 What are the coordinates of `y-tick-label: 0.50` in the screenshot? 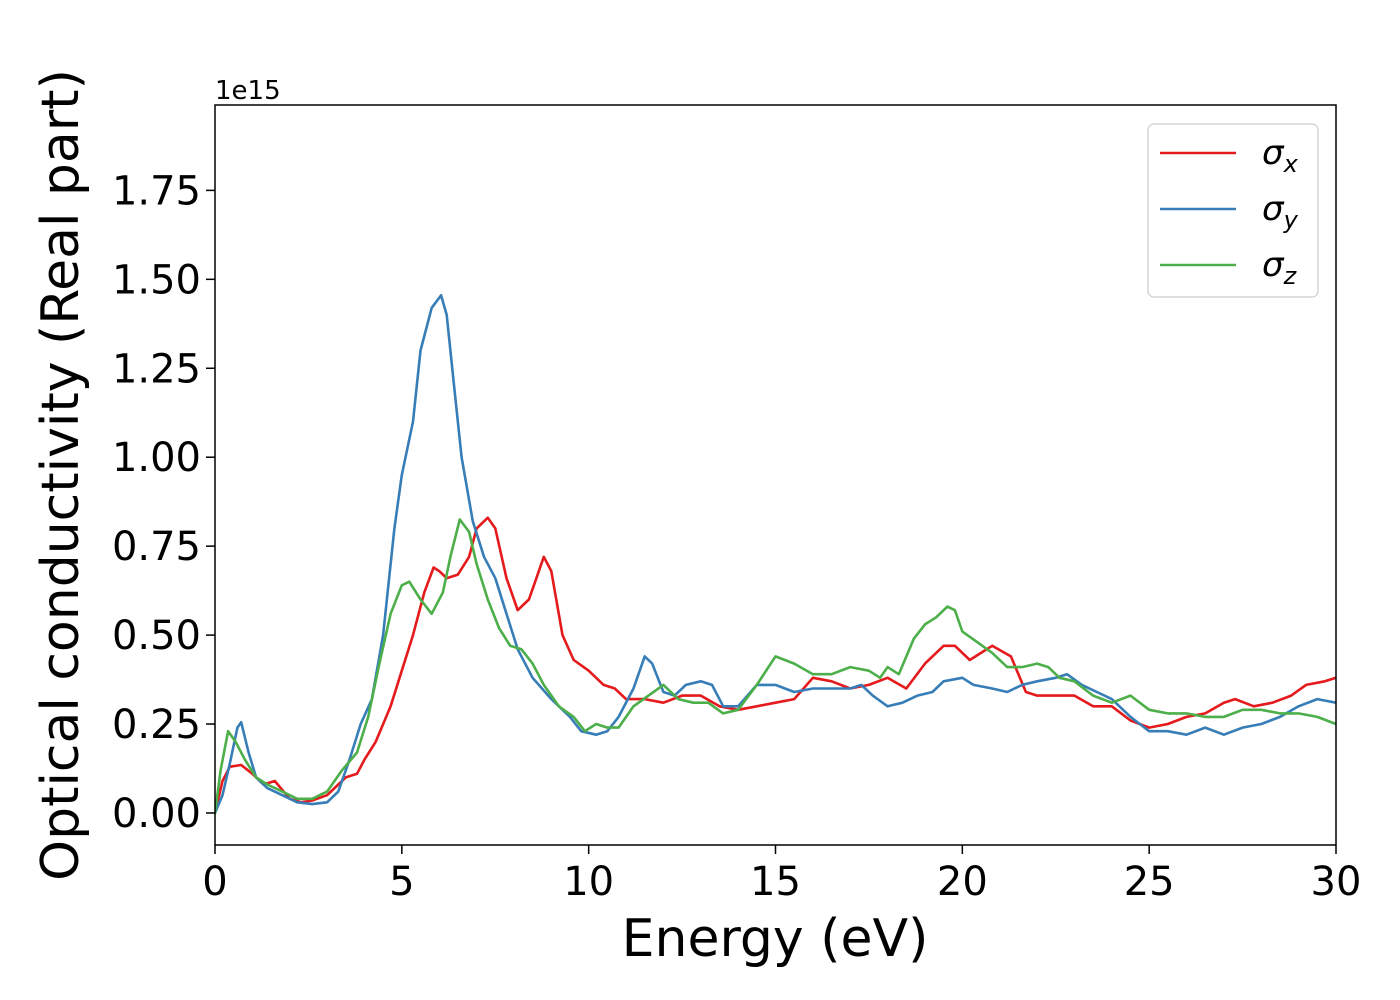 It's located at (156, 636).